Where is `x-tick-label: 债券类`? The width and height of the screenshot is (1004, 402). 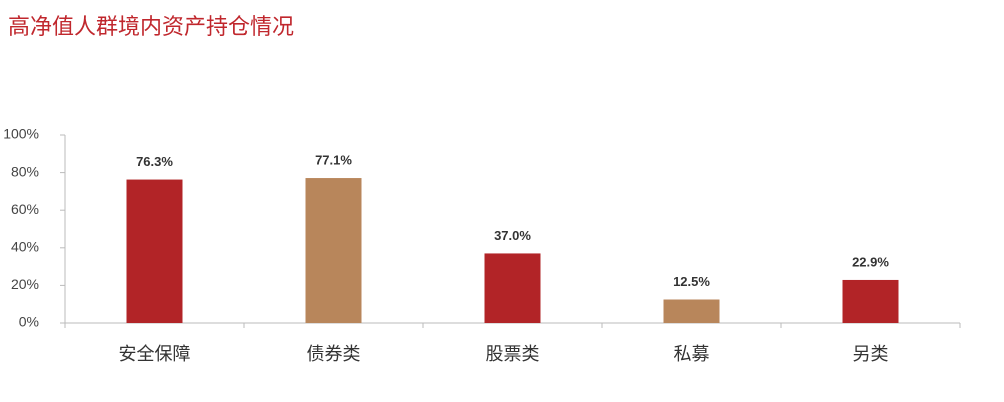 x-tick-label: 债券类 is located at coordinates (334, 354).